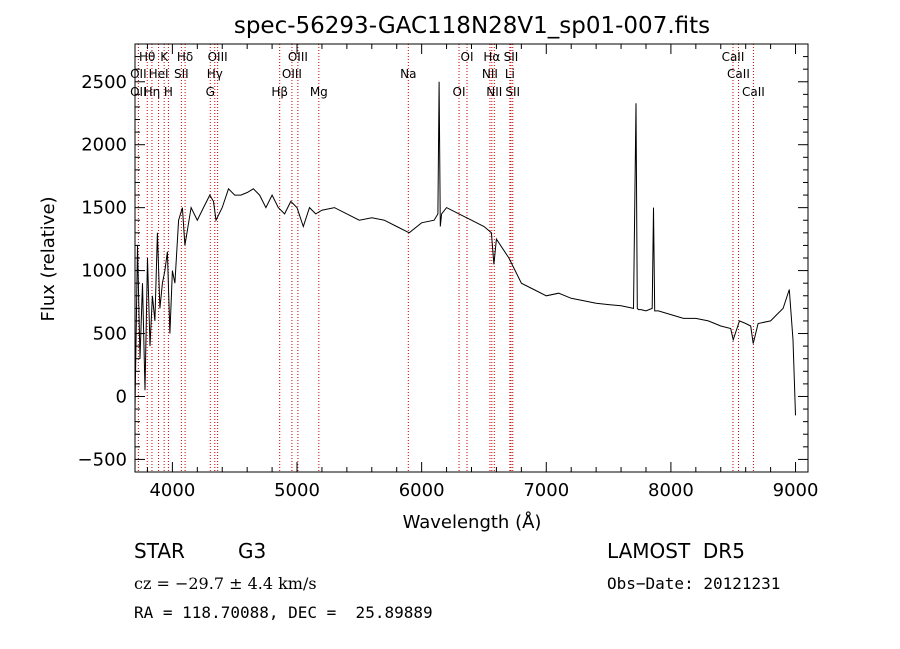 This screenshot has height=649, width=900. I want to click on y-tick-label: 1000, so click(104, 271).